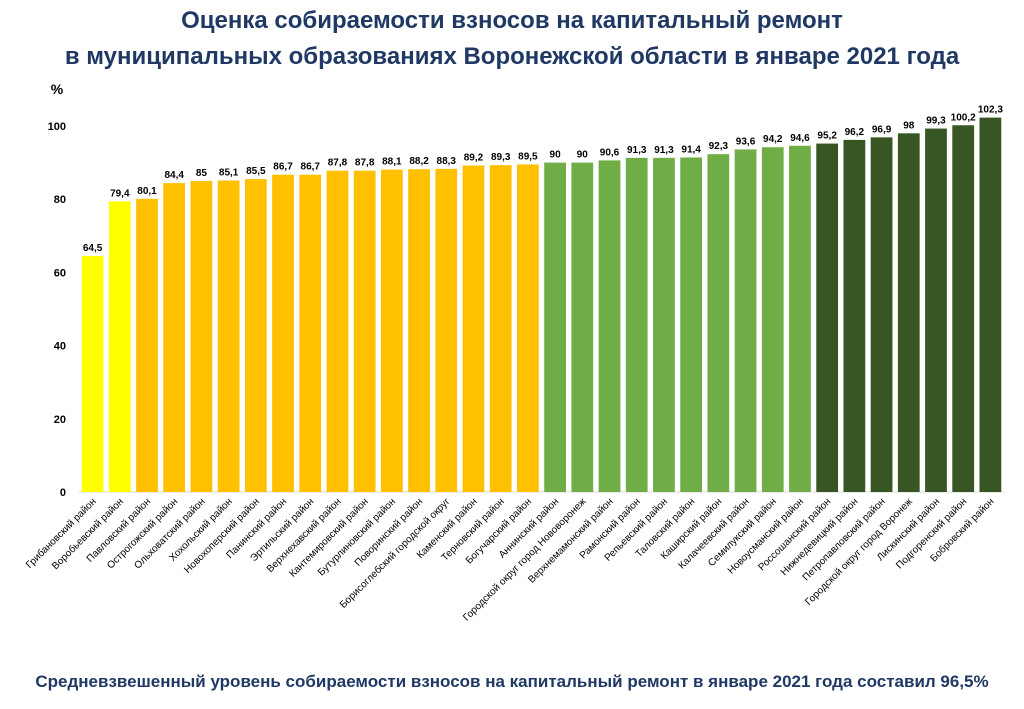  Describe the element at coordinates (447, 161) in the screenshot. I see `bar-value-label: 88,3` at that location.